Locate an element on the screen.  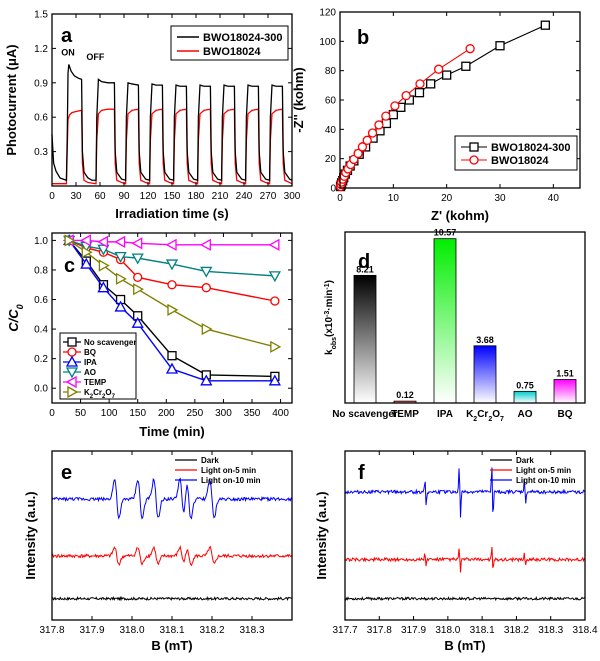
legend-entry: TEMP is located at coordinates (95, 382).